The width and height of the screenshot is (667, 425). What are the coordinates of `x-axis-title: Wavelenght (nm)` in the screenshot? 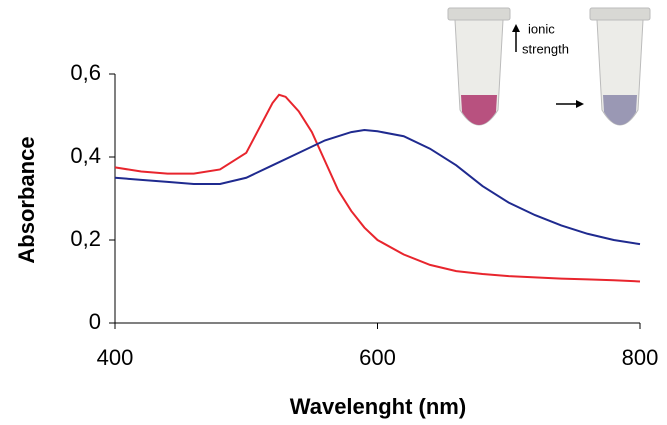 It's located at (378, 406).